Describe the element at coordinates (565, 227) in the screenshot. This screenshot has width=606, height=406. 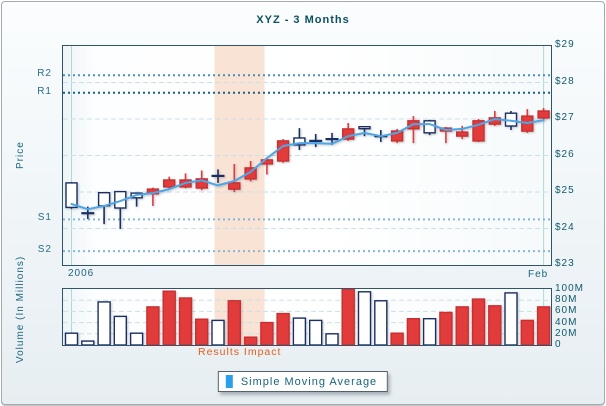
I see `price-tick-label: $24` at that location.